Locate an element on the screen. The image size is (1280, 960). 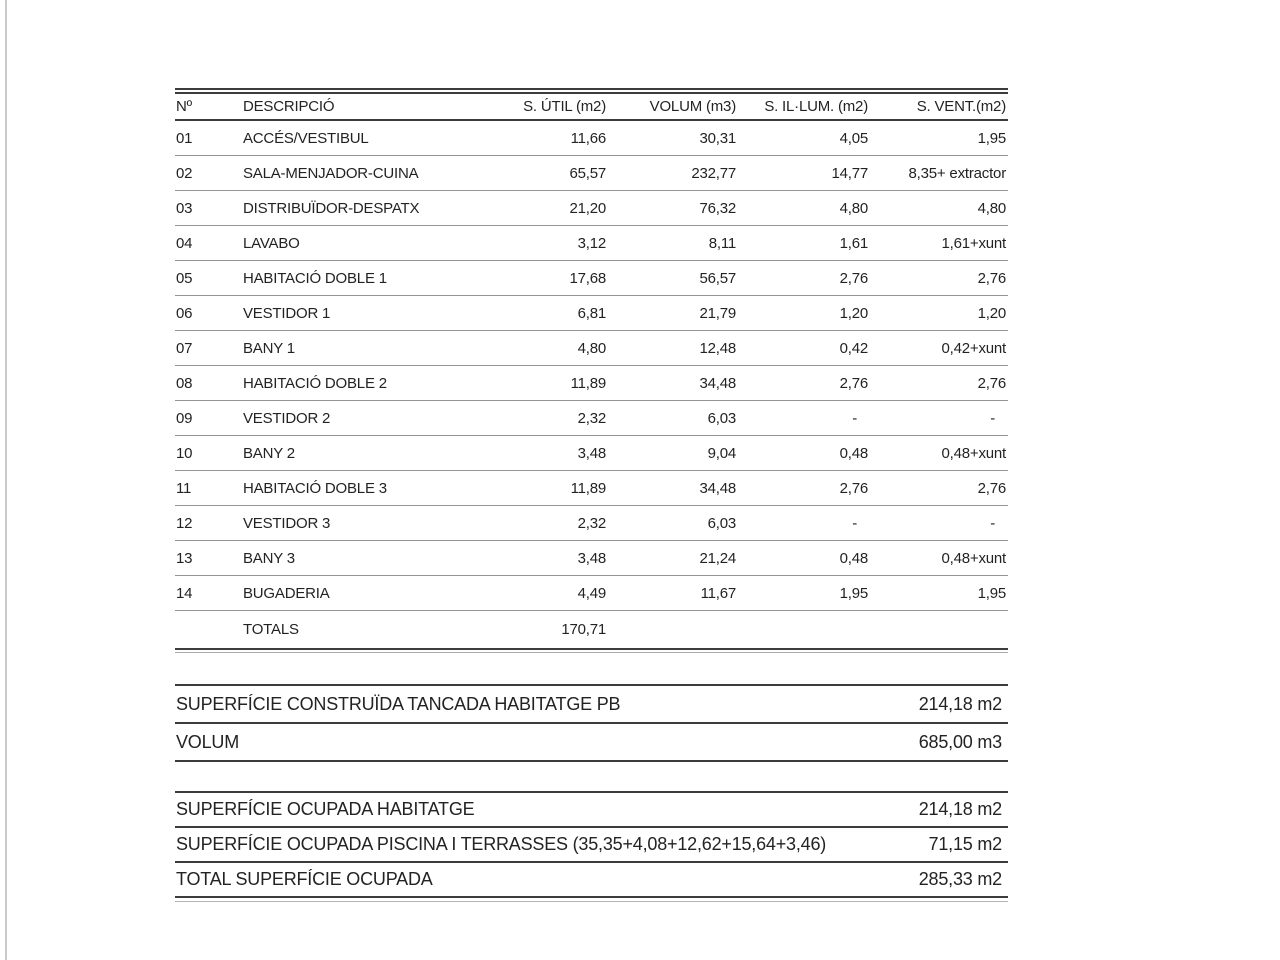
illumination-area-value: 14,77 is located at coordinates (849, 173).